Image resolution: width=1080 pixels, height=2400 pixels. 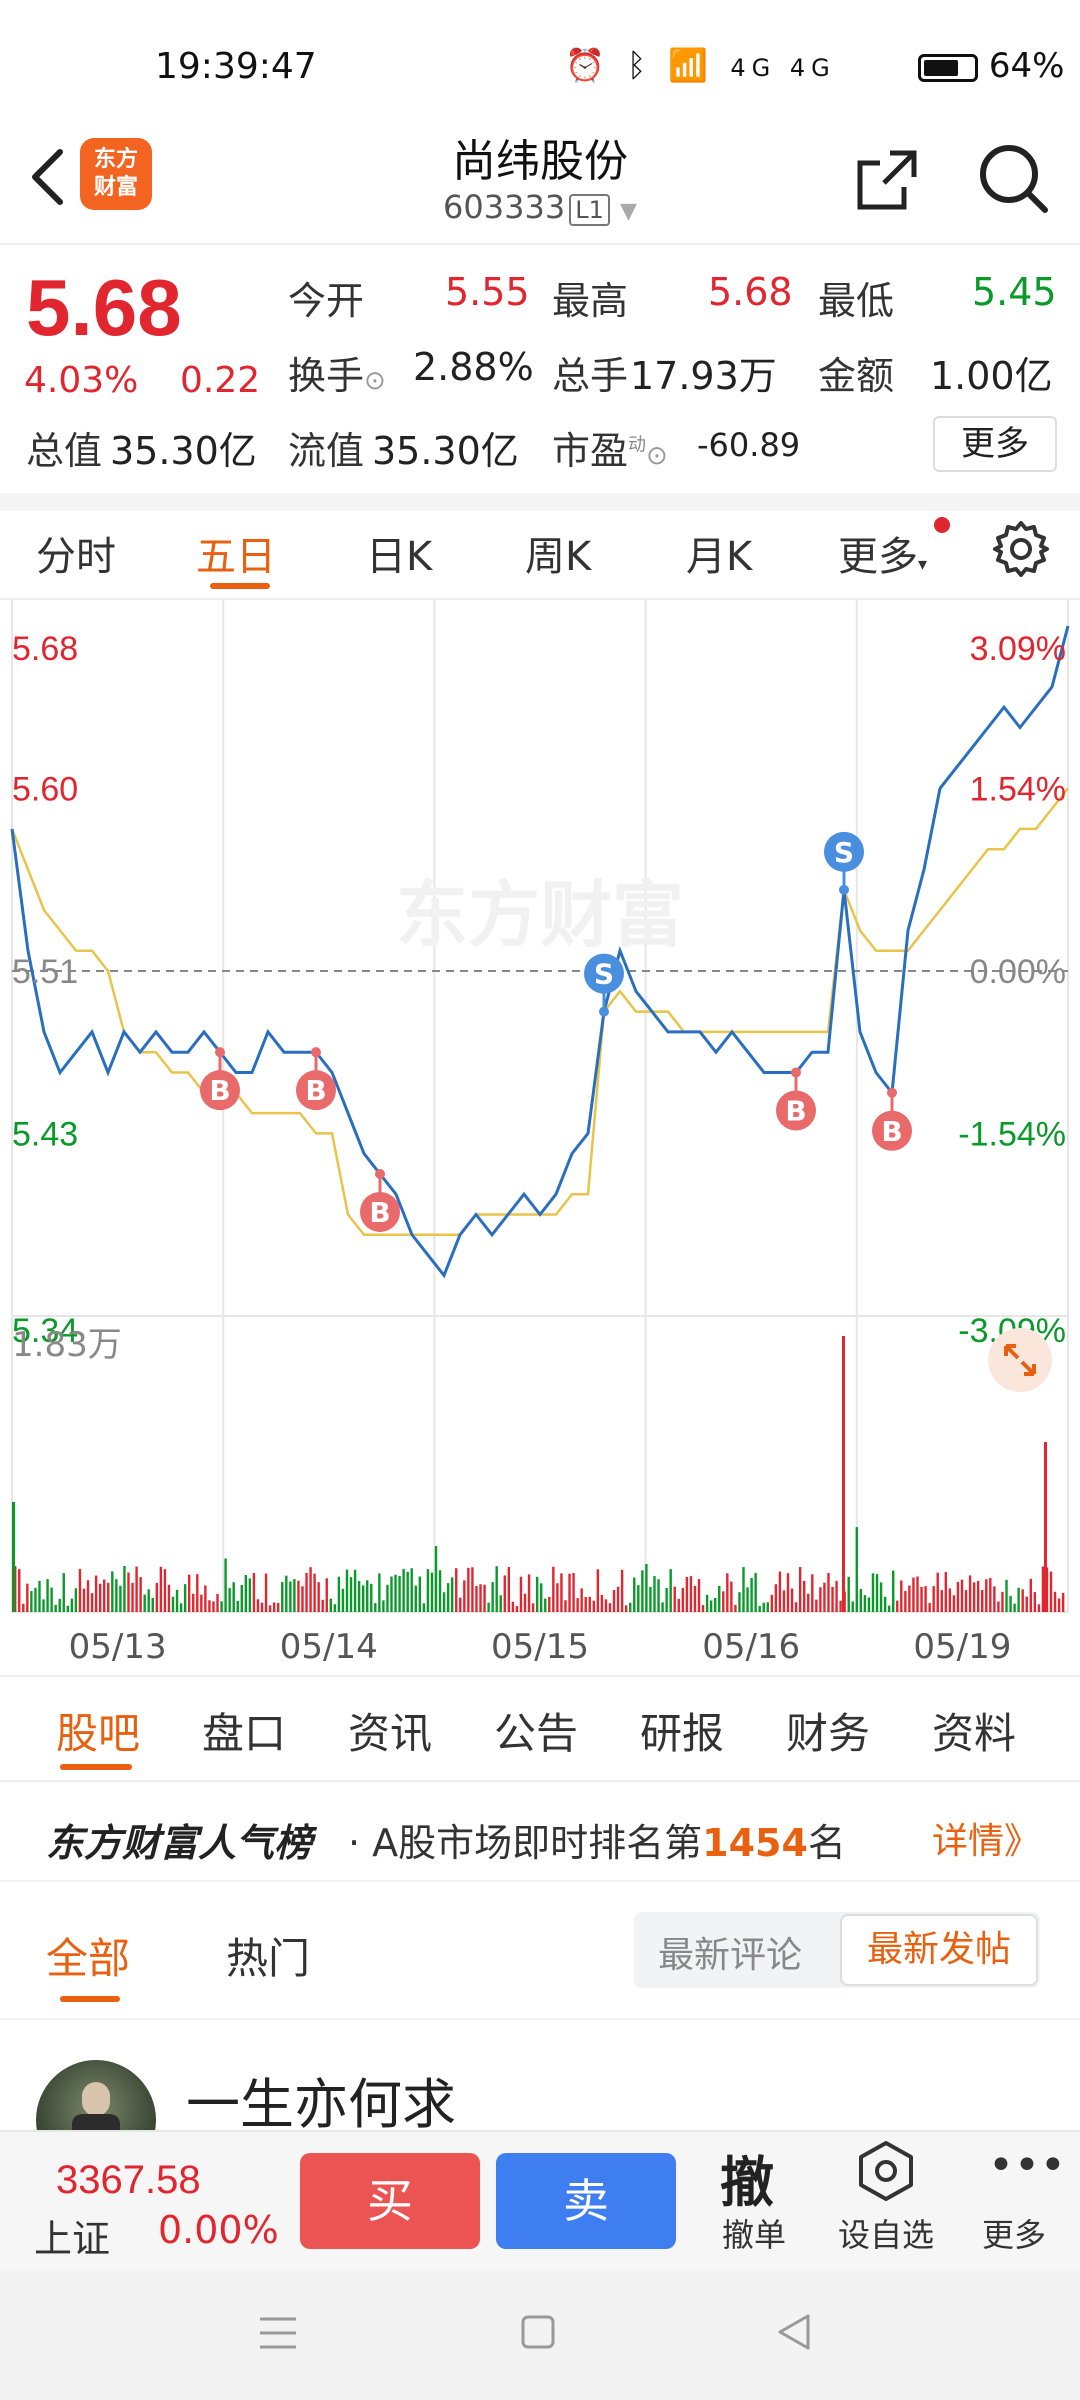 What do you see at coordinates (390, 1733) in the screenshot?
I see `tab-news: 资讯` at bounding box center [390, 1733].